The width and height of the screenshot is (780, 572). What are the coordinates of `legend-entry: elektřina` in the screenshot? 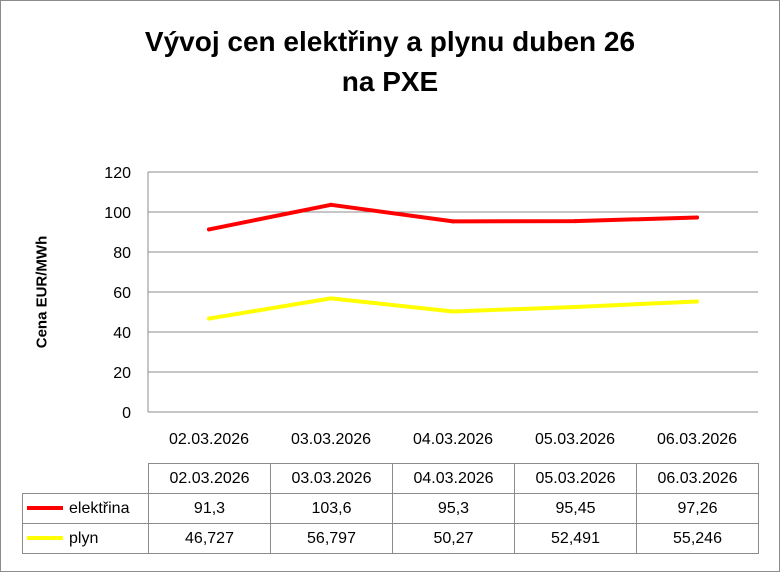 It's located at (85, 508).